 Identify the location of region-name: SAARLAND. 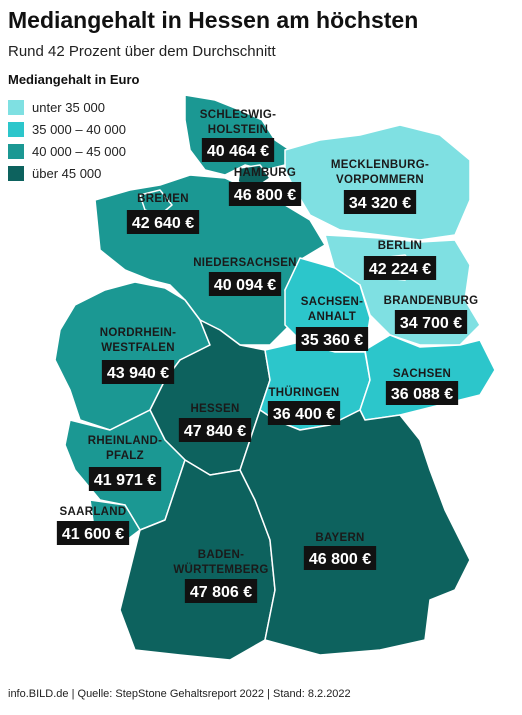
(93, 512).